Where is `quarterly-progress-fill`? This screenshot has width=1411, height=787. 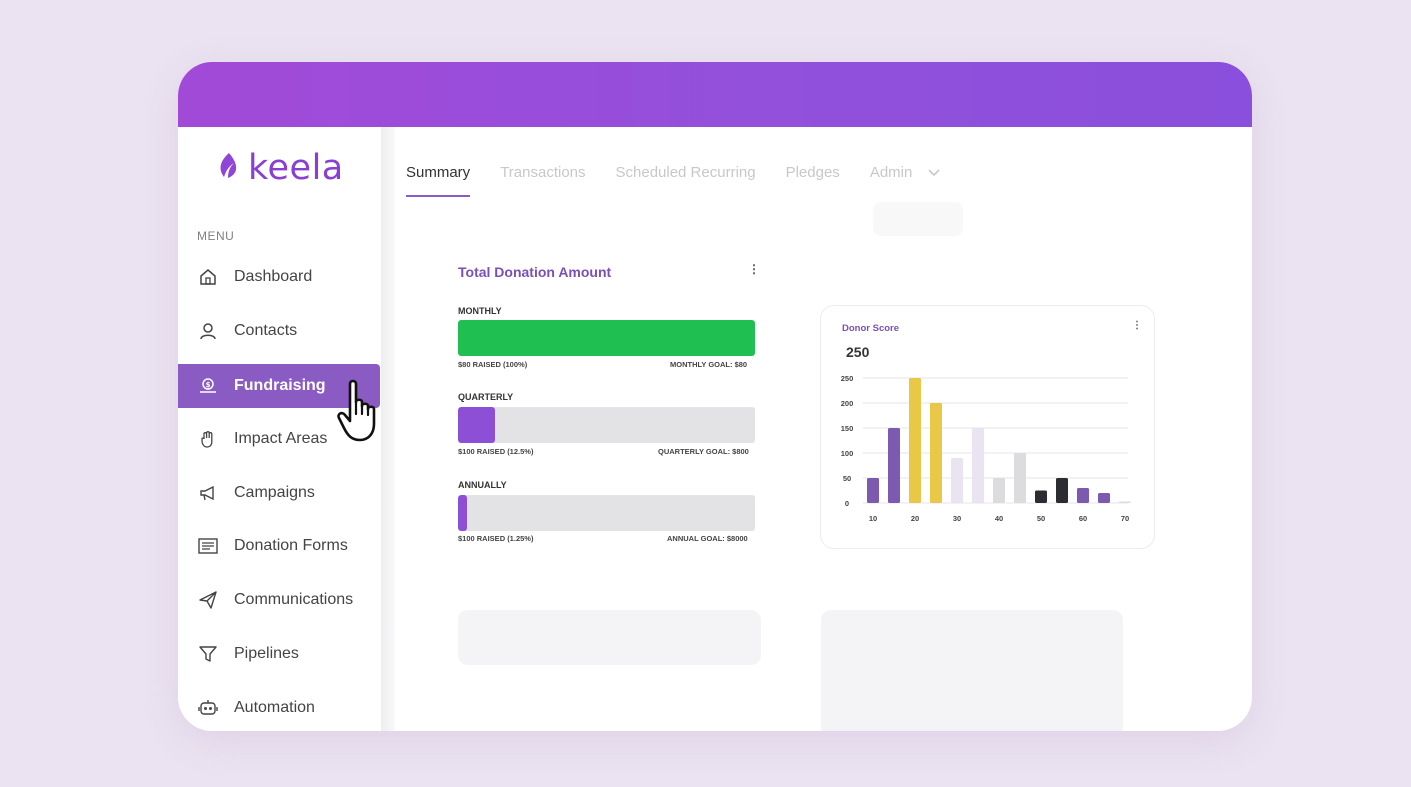 quarterly-progress-fill is located at coordinates (477, 425).